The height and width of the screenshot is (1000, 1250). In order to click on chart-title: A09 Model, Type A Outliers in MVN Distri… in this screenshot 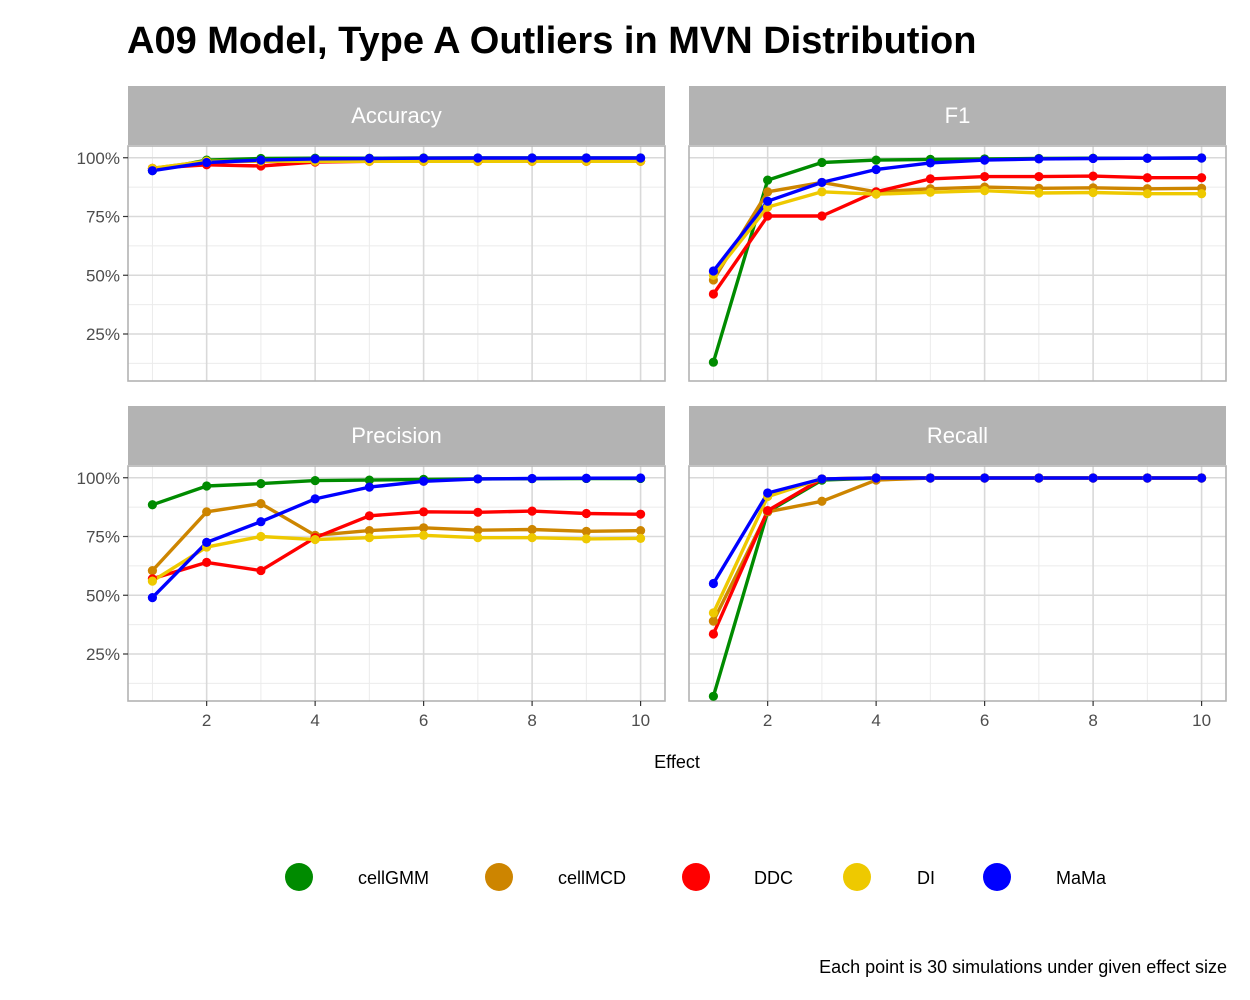, I will do `click(551, 41)`.